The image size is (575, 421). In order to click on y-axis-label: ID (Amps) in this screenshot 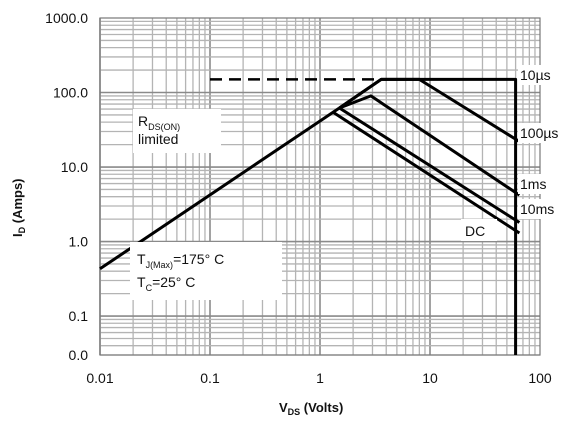, I will do `click(18, 207)`.